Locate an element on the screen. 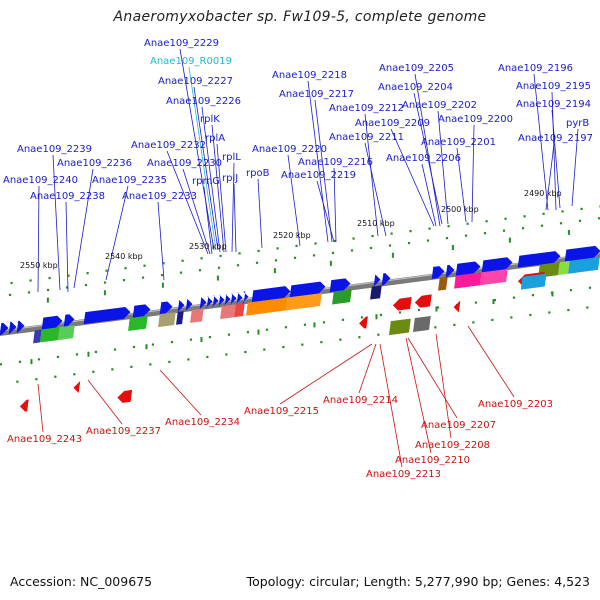  forward-gene-label: Anae109_2200 is located at coordinates (475, 119).